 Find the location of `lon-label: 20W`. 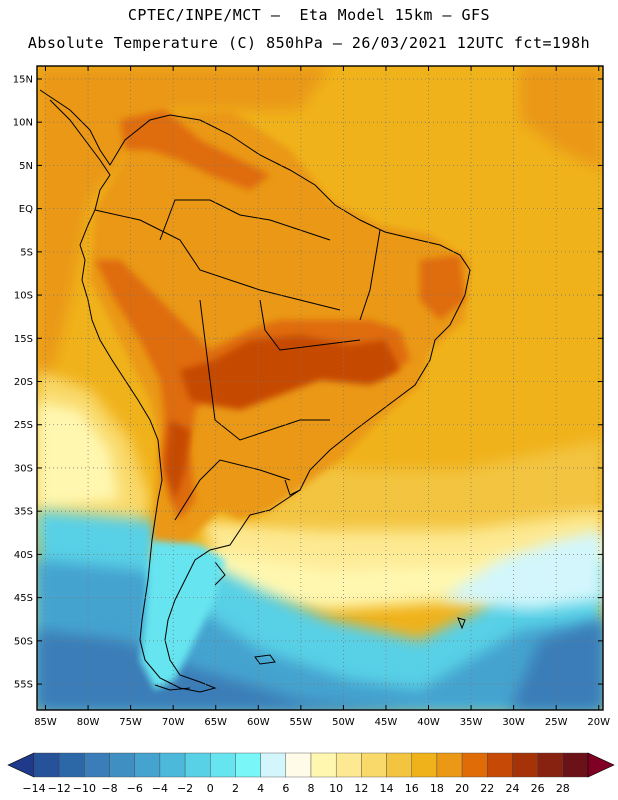

lon-label: 20W is located at coordinates (598, 722).